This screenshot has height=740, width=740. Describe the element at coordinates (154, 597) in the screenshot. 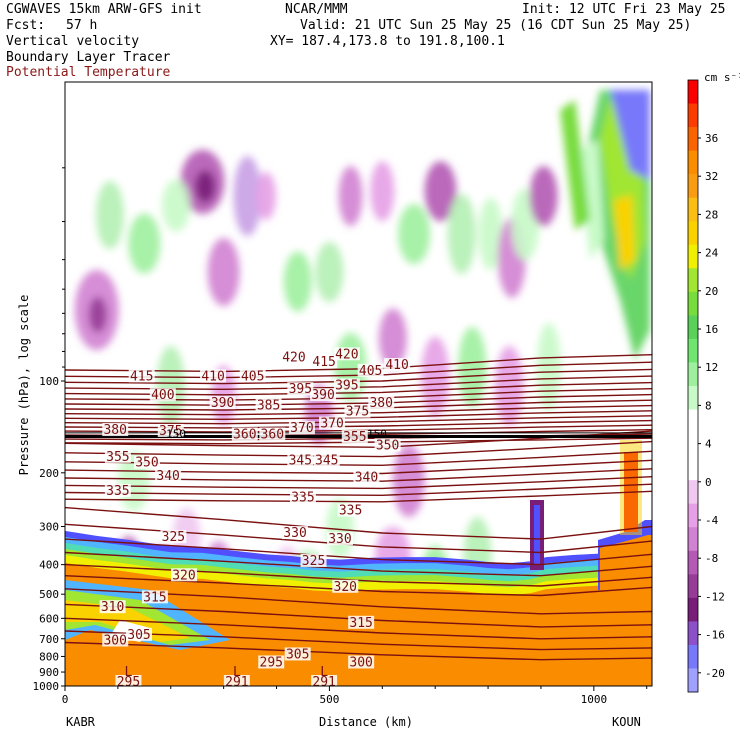

I see `isentrope-label: 315` at that location.